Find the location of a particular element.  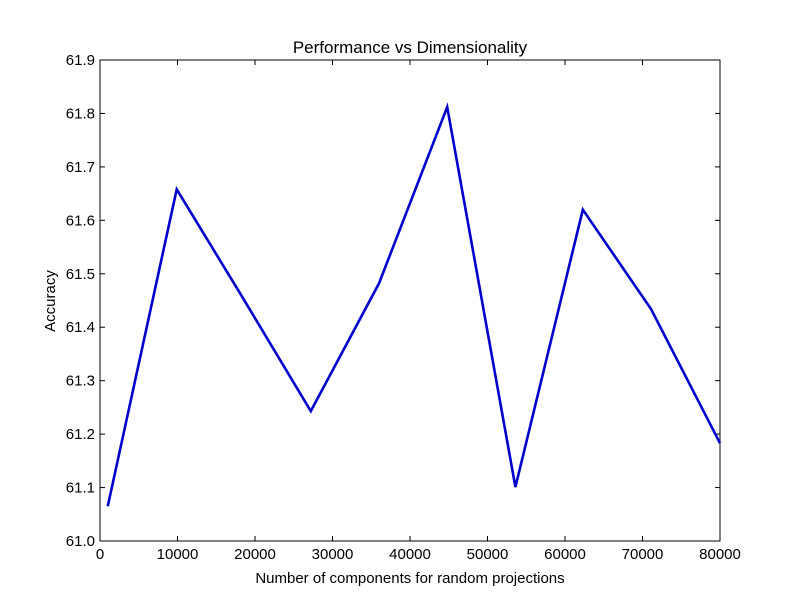

chart-title: Performance vs Dimensionality is located at coordinates (410, 47).